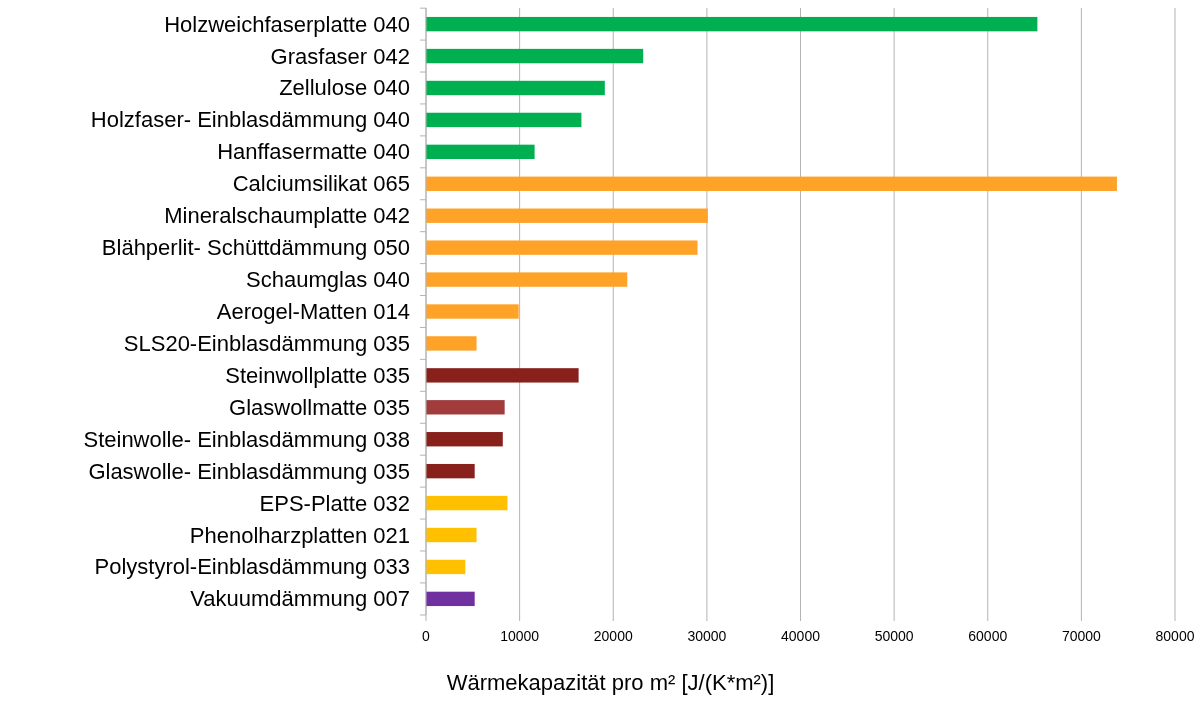  Describe the element at coordinates (255, 248) in the screenshot. I see `y-tick-label: Blähperlit- Schüttdämmung 050` at that location.